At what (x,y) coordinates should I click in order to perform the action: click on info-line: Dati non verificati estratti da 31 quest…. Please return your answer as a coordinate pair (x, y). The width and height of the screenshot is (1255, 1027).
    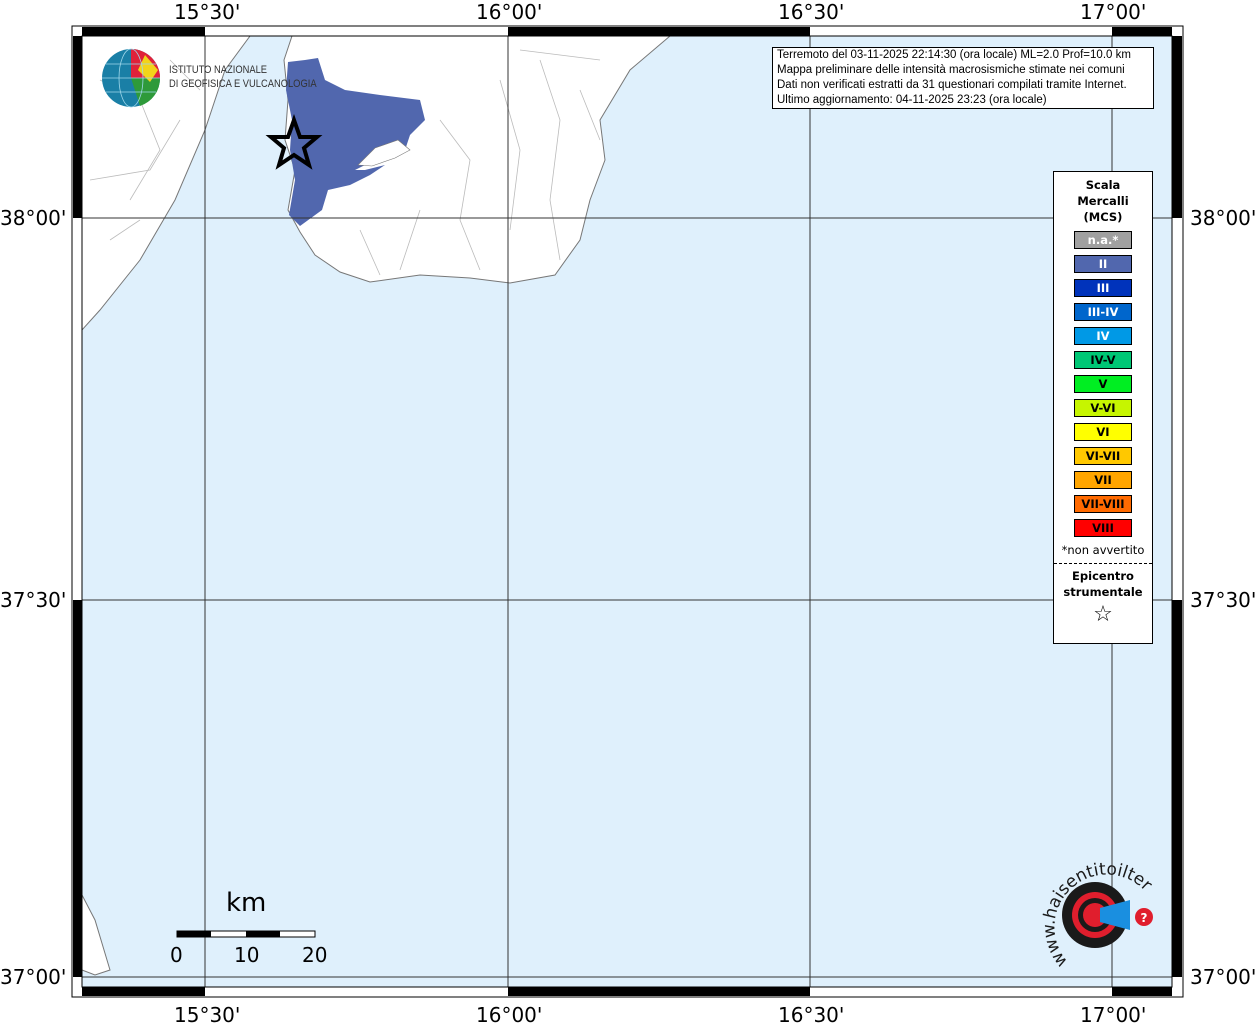
    Looking at the image, I should click on (952, 85).